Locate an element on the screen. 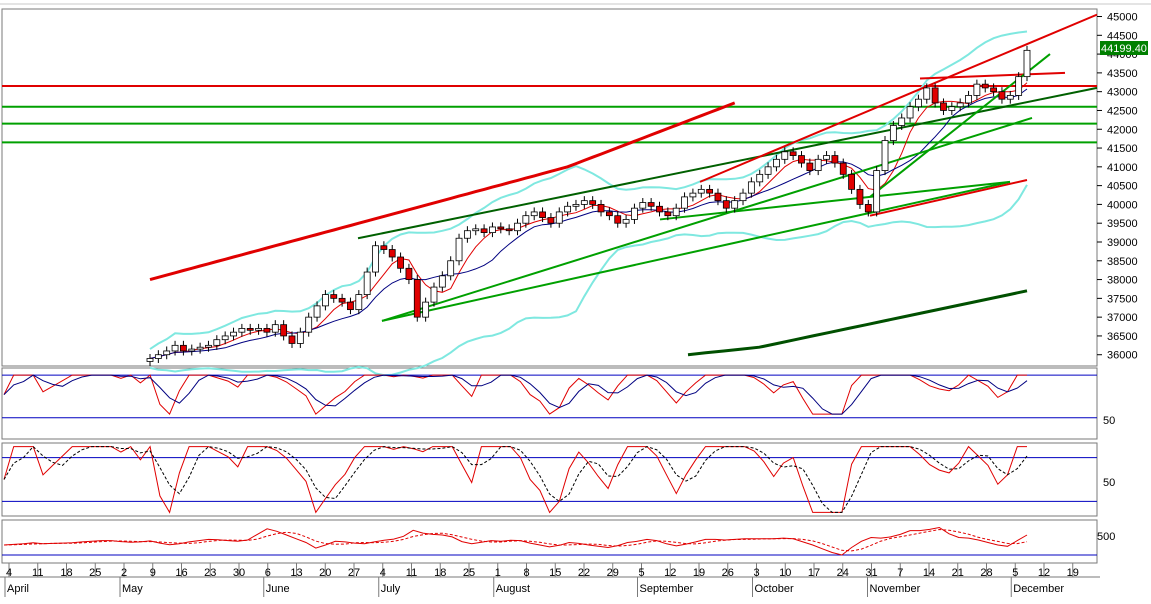  x-tick-label: 16 is located at coordinates (181, 573).